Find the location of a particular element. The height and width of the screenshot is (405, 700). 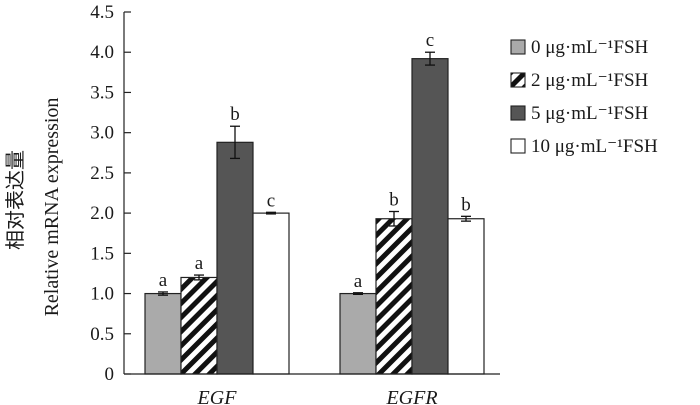

category-label: EGFR is located at coordinates (411, 396).